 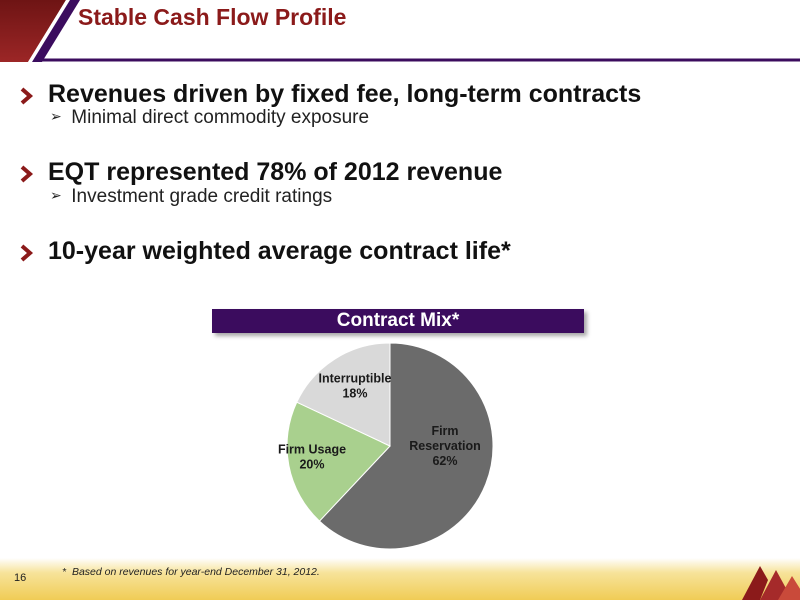 I want to click on footnote-marker: *, so click(x=64, y=572).